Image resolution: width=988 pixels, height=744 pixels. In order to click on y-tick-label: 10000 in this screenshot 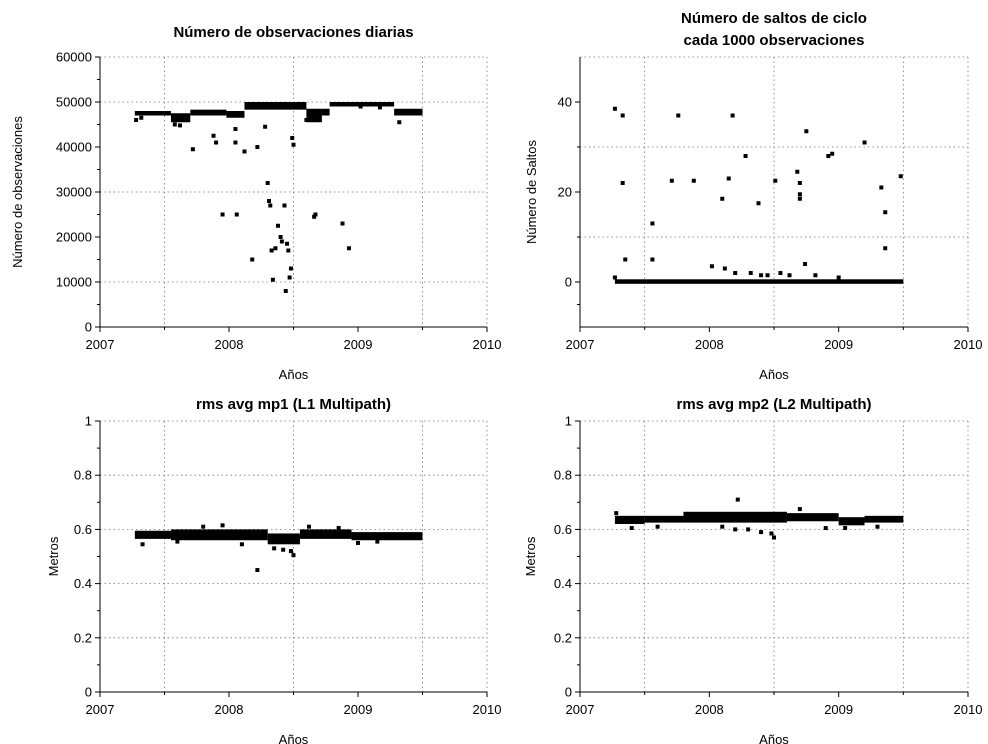, I will do `click(74, 282)`.